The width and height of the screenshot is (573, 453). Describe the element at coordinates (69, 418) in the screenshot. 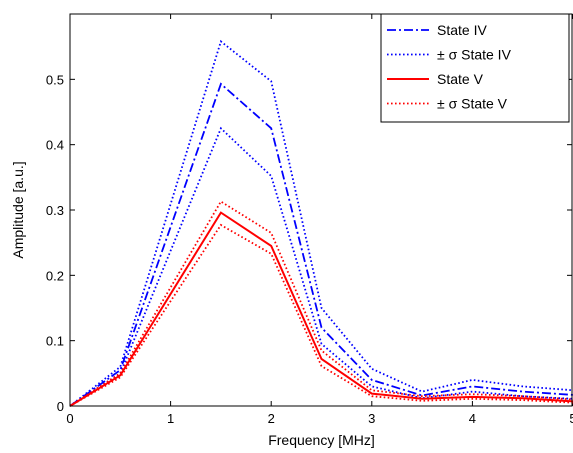

I see `x-tick-label: 0` at that location.